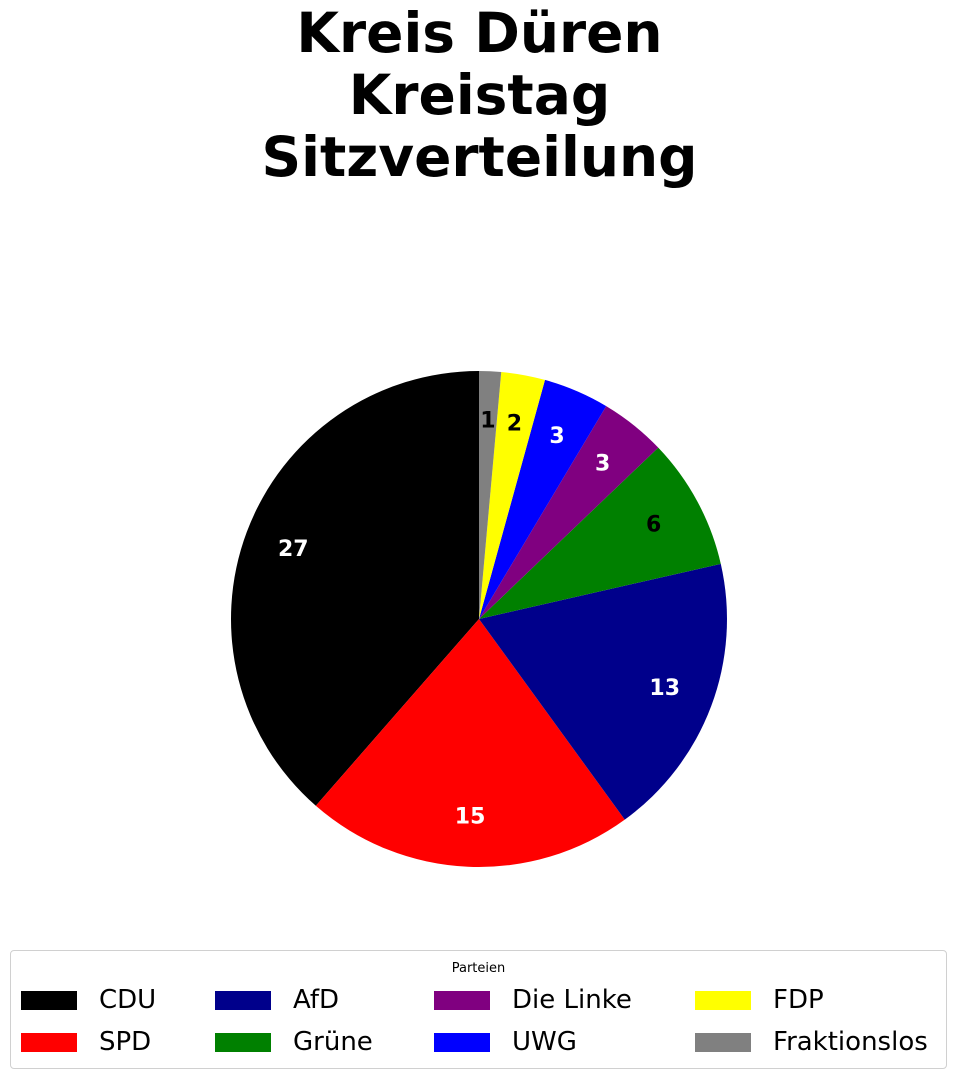 Image resolution: width=959 pixels, height=1080 pixels. What do you see at coordinates (512, 495) in the screenshot?
I see `pie-slice-fdp` at bounding box center [512, 495].